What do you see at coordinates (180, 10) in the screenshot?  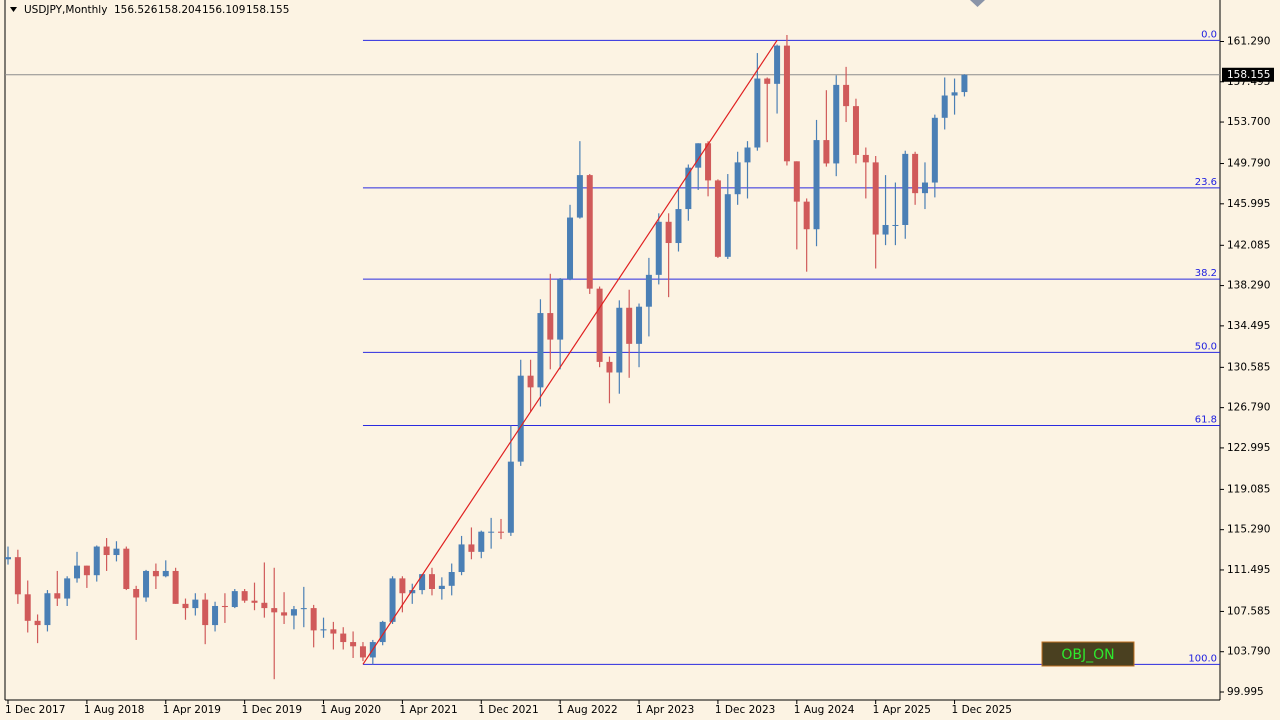 I see `header-high: 158.204` at bounding box center [180, 10].